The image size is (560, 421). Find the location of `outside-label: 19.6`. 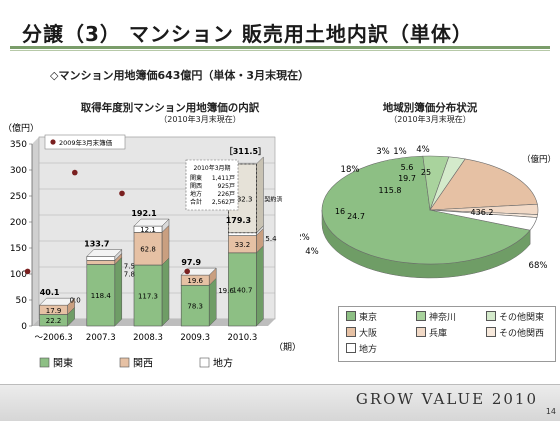

outside-label: 19.6 is located at coordinates (226, 291).